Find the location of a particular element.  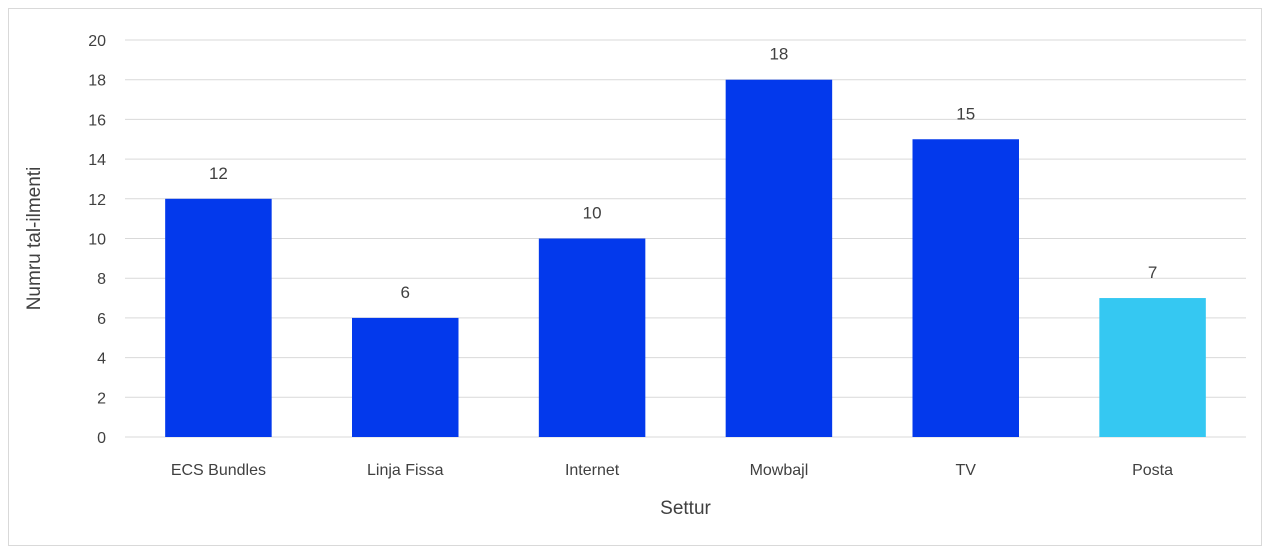

y-axis-ticks: 0 2 4 6 8 10 12 14 16 18 20 is located at coordinates (97, 240).